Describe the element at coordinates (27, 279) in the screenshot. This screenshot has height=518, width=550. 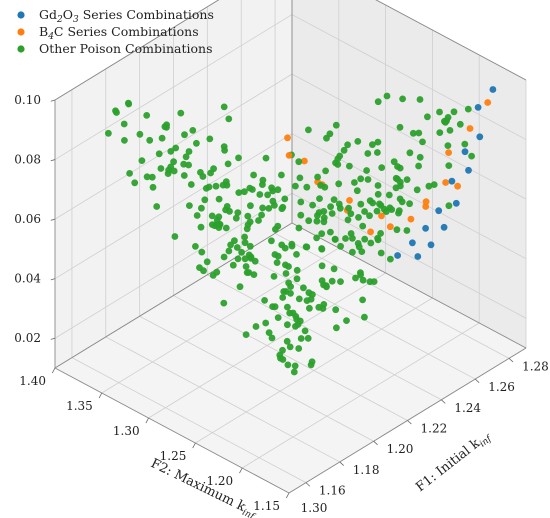
I see `z-tick-label: 0.04` at that location.